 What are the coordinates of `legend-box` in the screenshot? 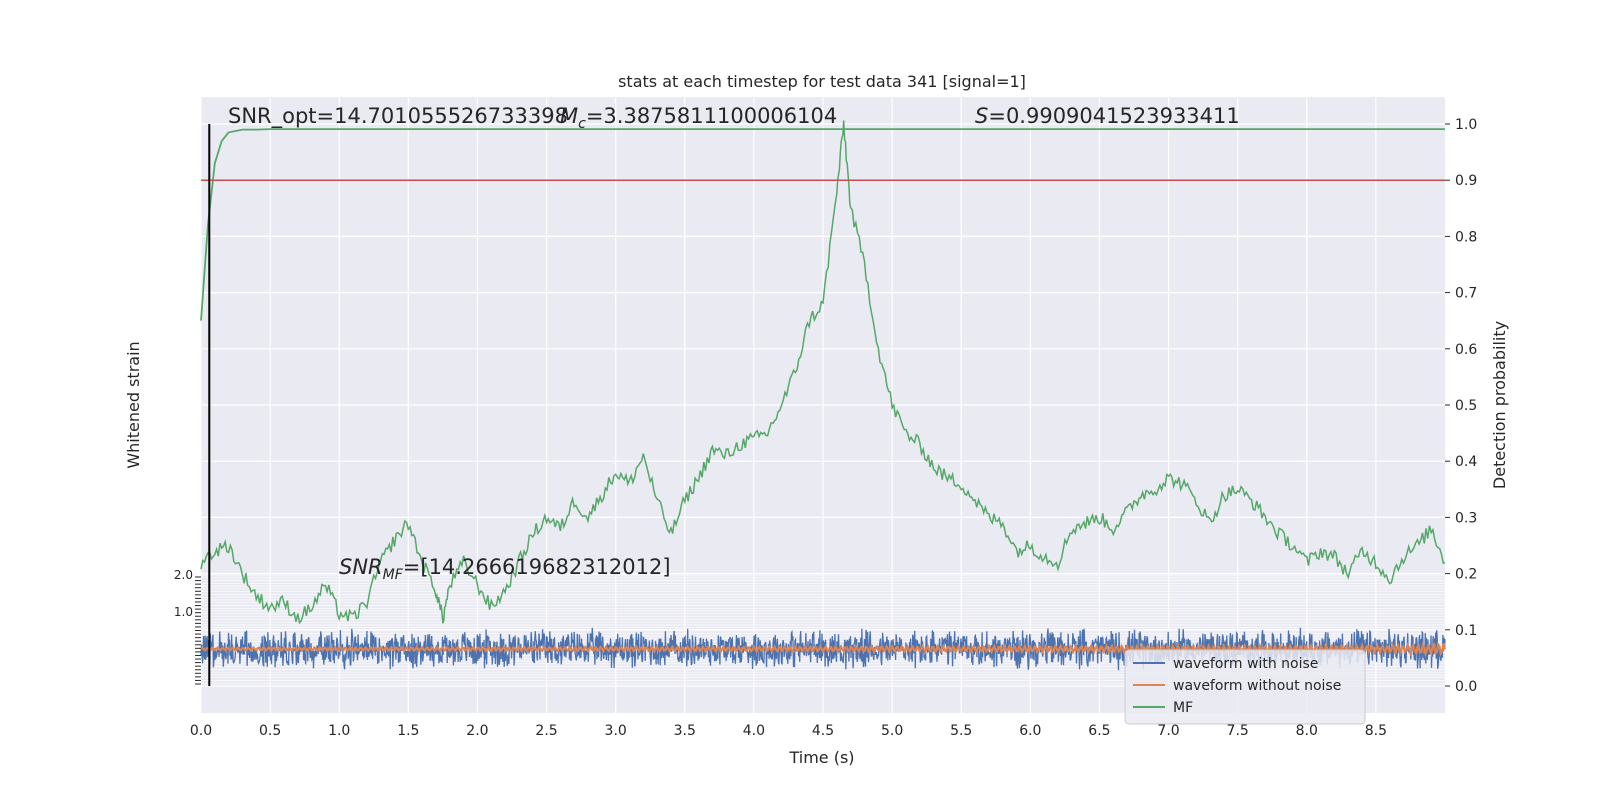 It's located at (1245, 687).